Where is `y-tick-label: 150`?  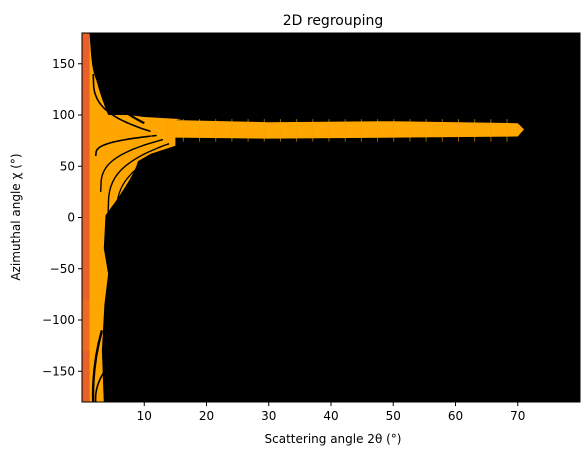
y-tick-label: 150 is located at coordinates (63, 64).